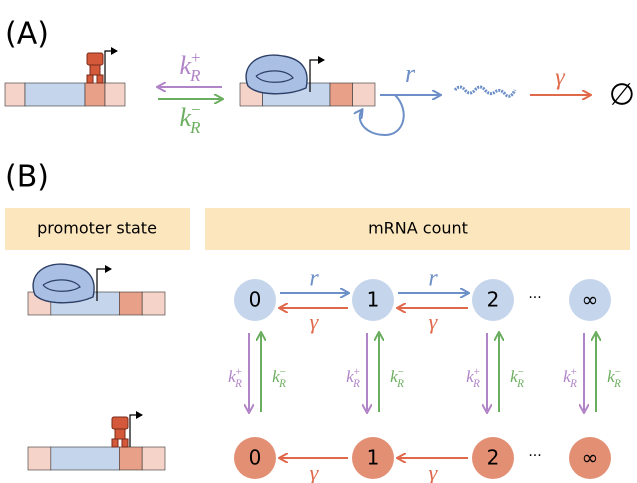 This screenshot has width=637, height=483. I want to click on label: mRNA count, so click(418, 228).